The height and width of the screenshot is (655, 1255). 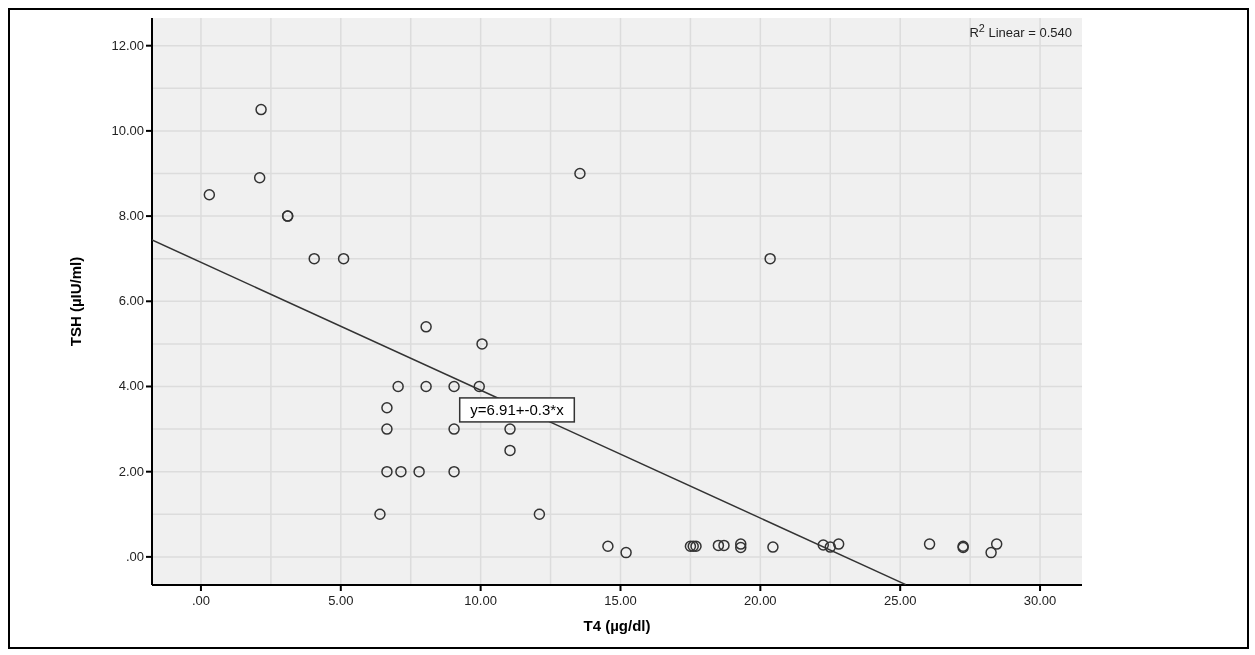 What do you see at coordinates (620, 600) in the screenshot?
I see `x-tick-label: 15.00` at bounding box center [620, 600].